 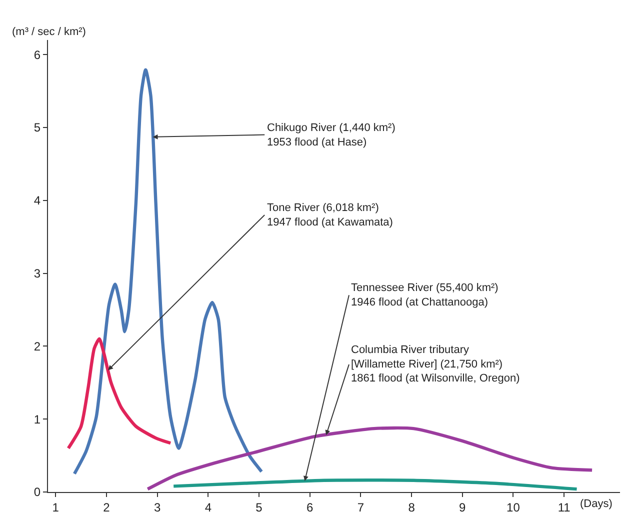 I want to click on y-tick-label: 4, so click(x=37, y=201).